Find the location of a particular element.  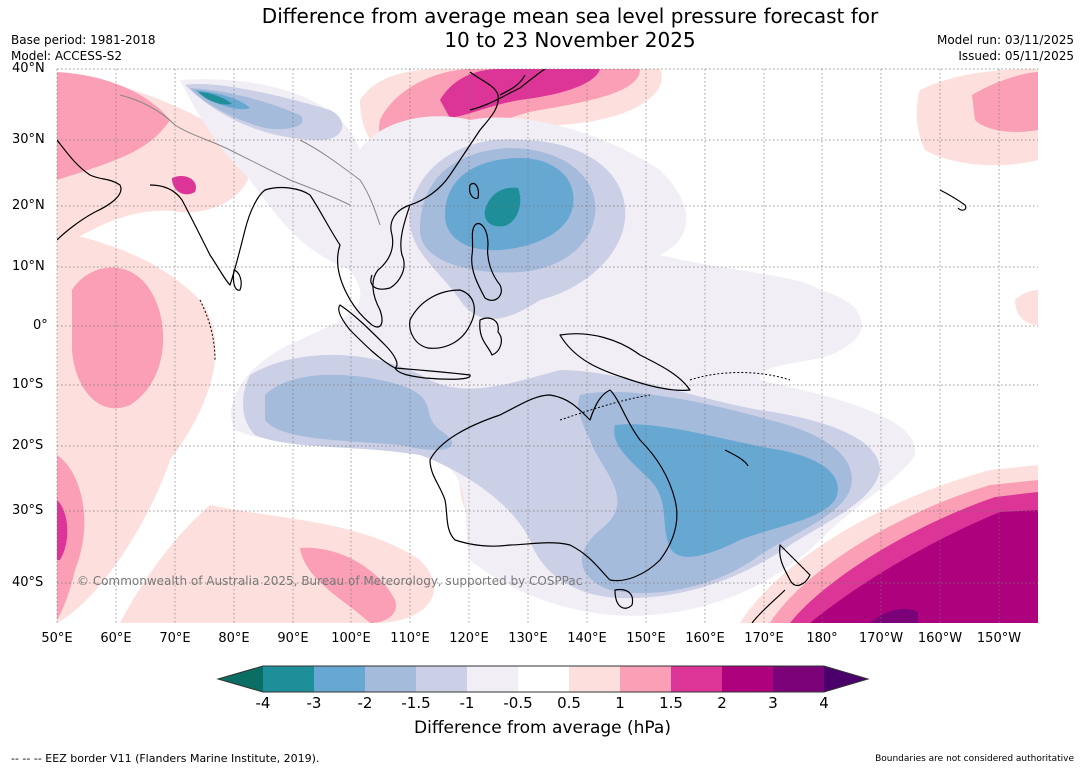

coast-philippines is located at coordinates (486, 262).